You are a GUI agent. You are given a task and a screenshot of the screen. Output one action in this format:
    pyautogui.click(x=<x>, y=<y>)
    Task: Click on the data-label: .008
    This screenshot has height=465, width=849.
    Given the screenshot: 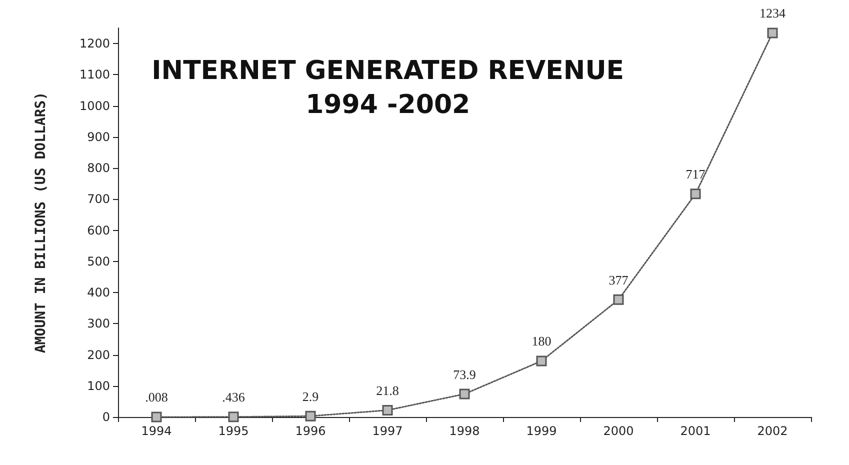 What is the action you would take?
    pyautogui.click(x=156, y=397)
    